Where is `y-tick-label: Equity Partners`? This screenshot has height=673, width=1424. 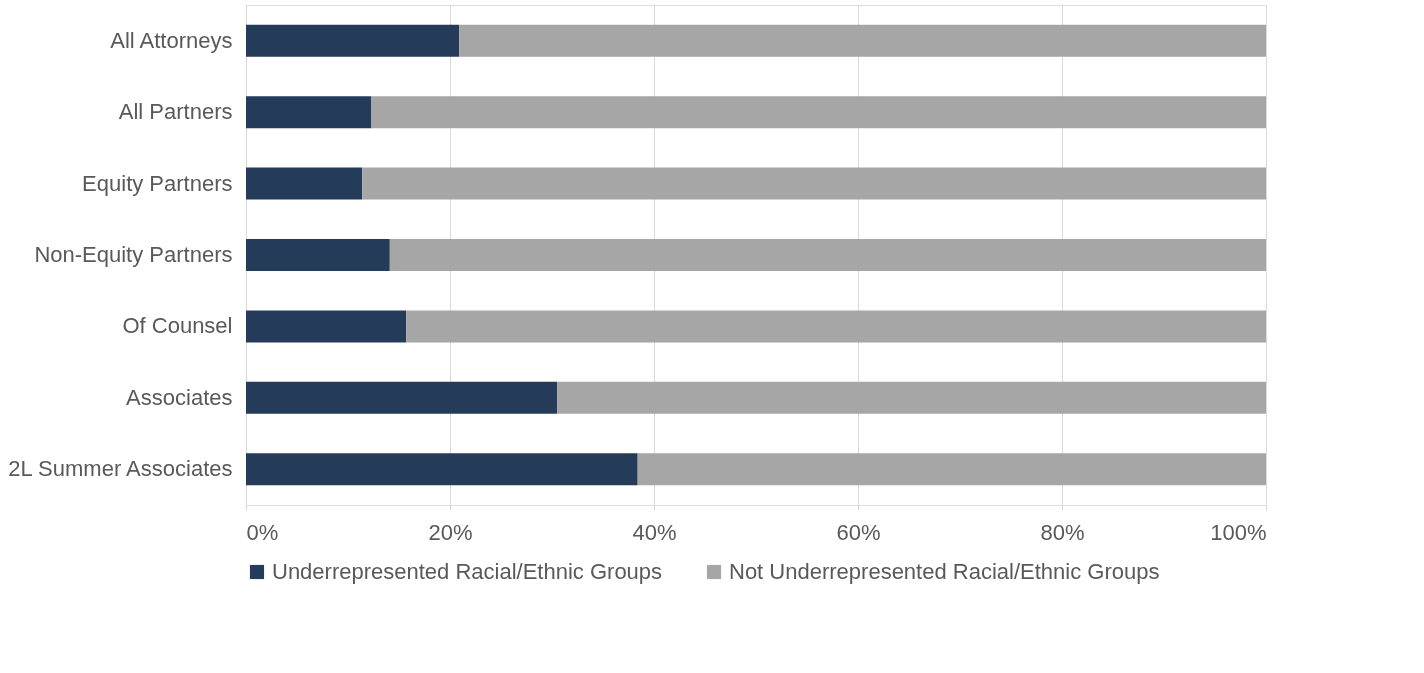
y-tick-label: Equity Partners is located at coordinates (157, 183).